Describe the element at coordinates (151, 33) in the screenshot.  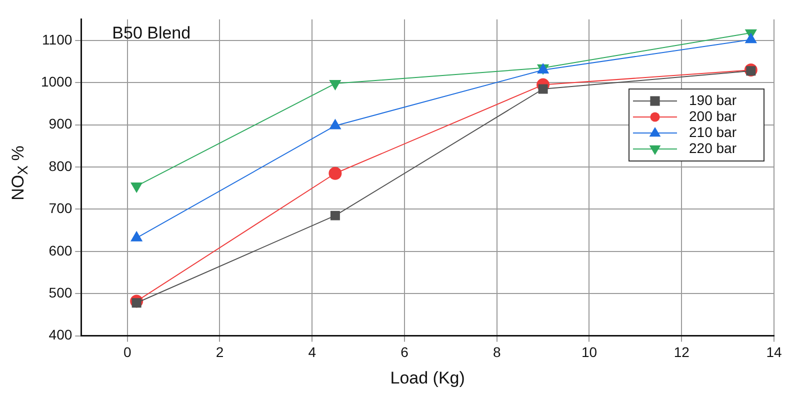
I see `chart-title: B50 Blend` at that location.